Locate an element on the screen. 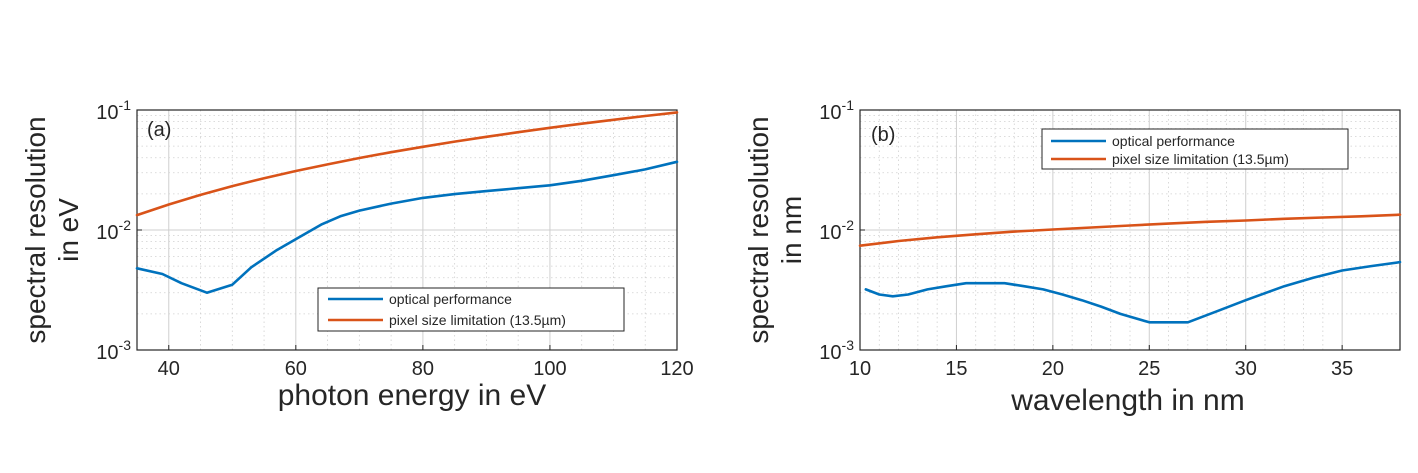 This screenshot has height=473, width=1418. y-axis-label-b-line2: in nm is located at coordinates (791, 230).